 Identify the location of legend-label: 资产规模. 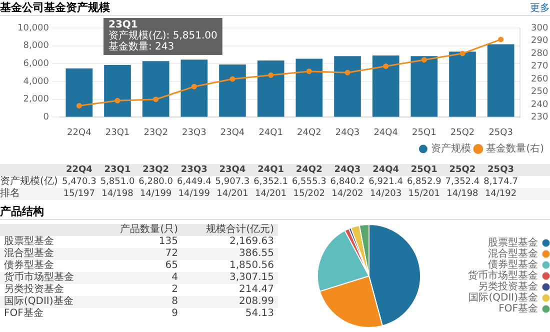
(451, 148).